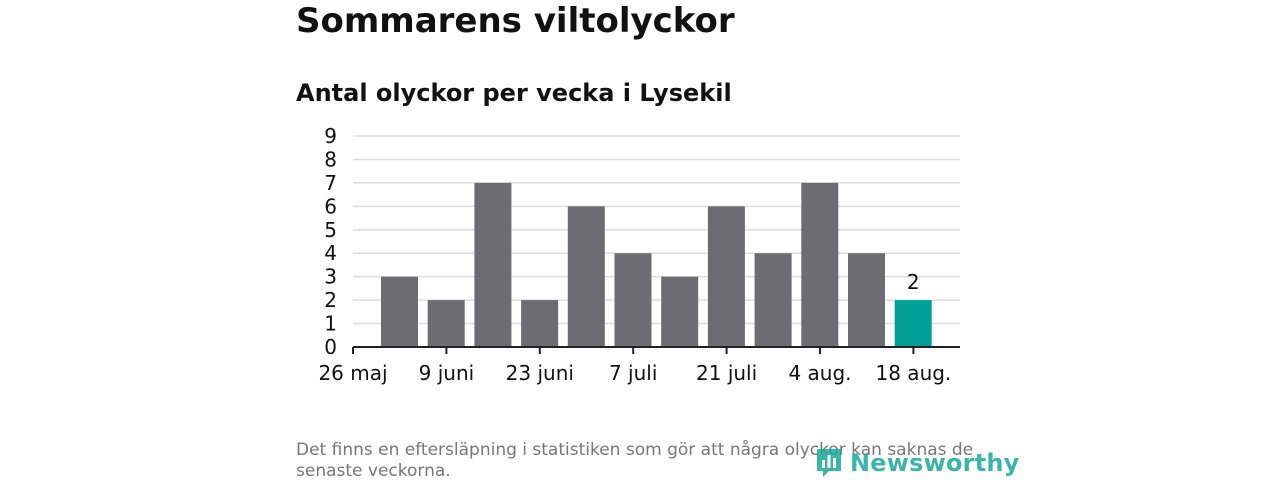 The image size is (1280, 480). I want to click on bar-highlight, so click(913, 323).